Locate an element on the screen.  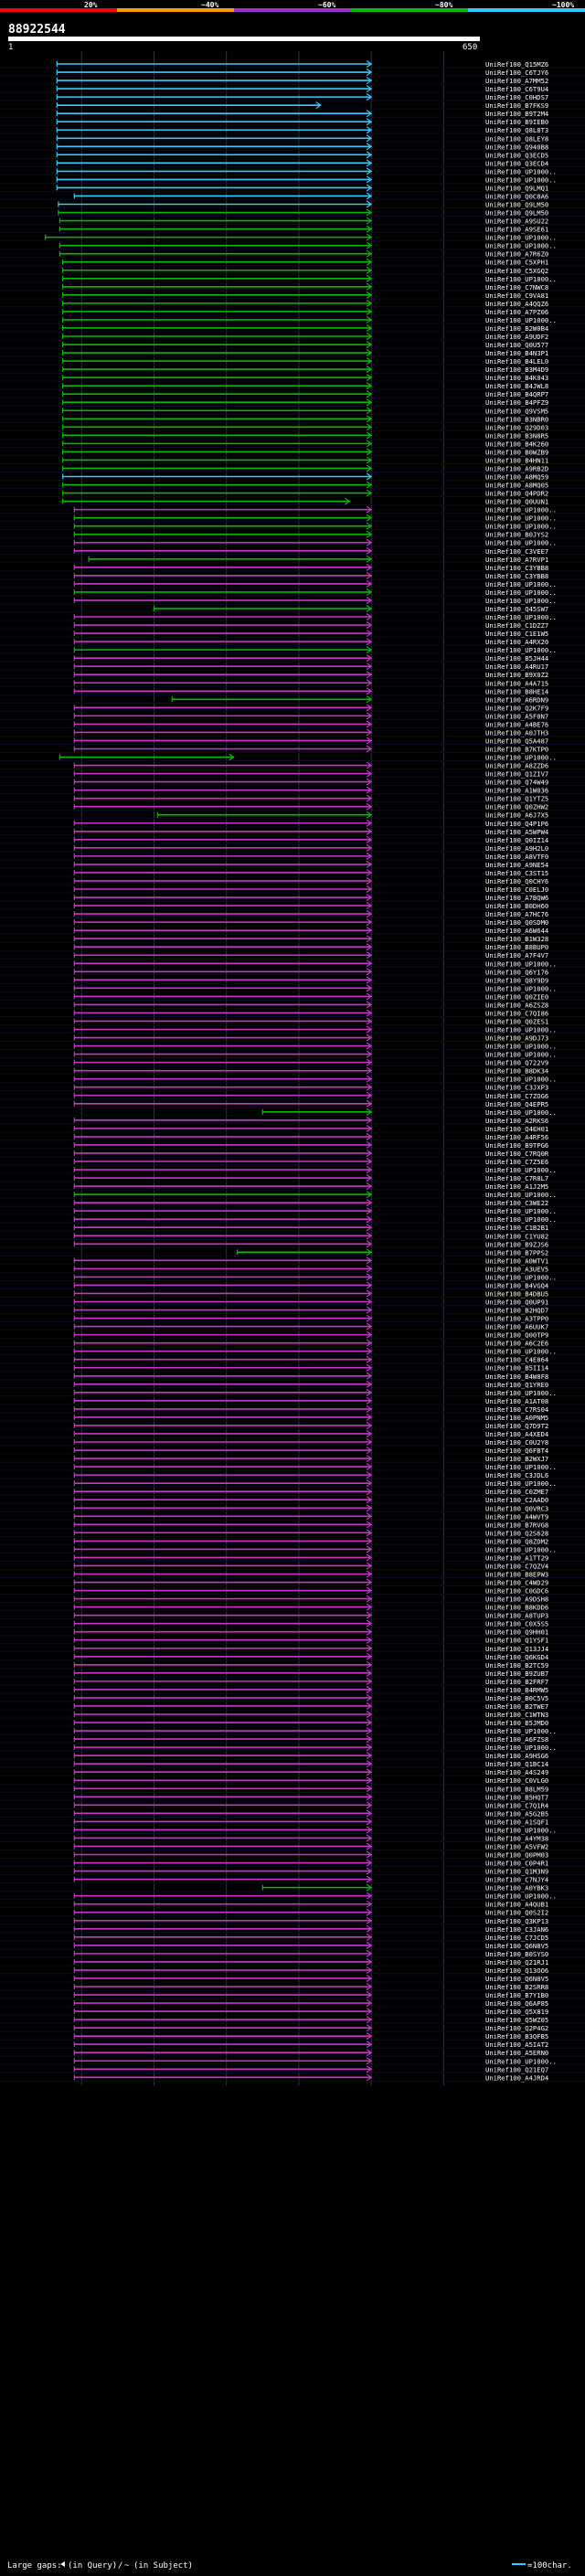
hit-label: UniRef100_Q5A487 is located at coordinates (516, 741).